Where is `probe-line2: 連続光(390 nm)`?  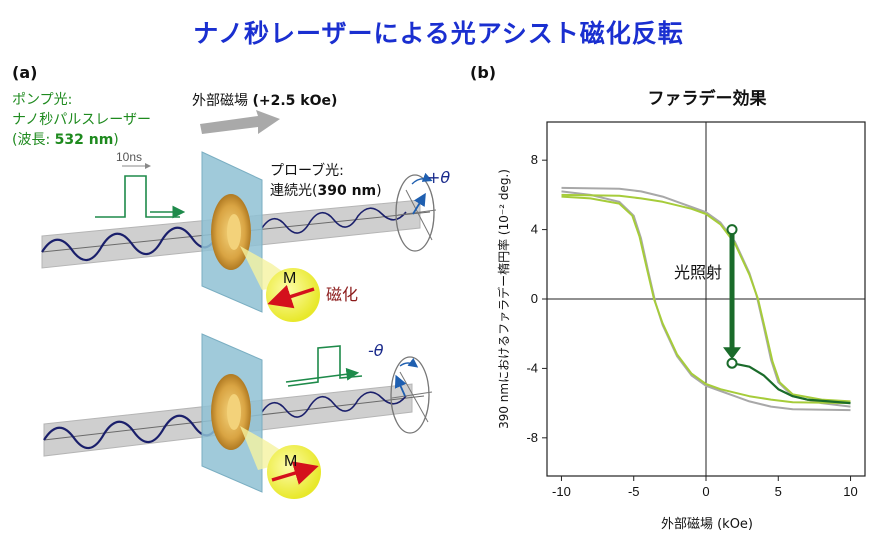
probe-line2: 連続光(390 nm) is located at coordinates (326, 191).